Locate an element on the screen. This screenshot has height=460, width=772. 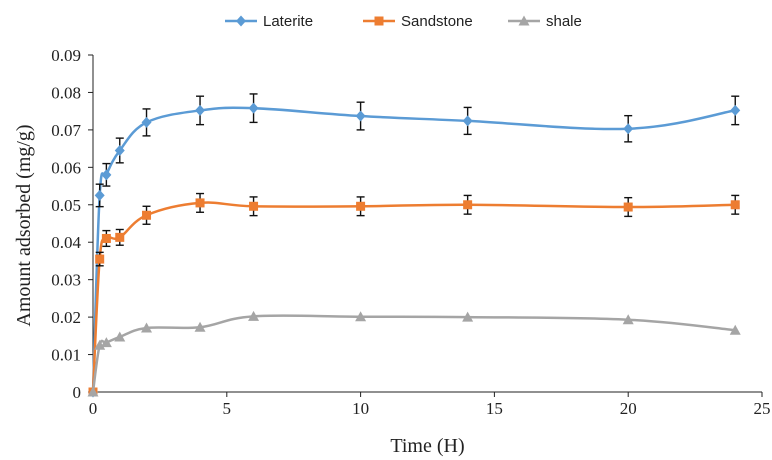
legend-label: shale is located at coordinates (564, 21).